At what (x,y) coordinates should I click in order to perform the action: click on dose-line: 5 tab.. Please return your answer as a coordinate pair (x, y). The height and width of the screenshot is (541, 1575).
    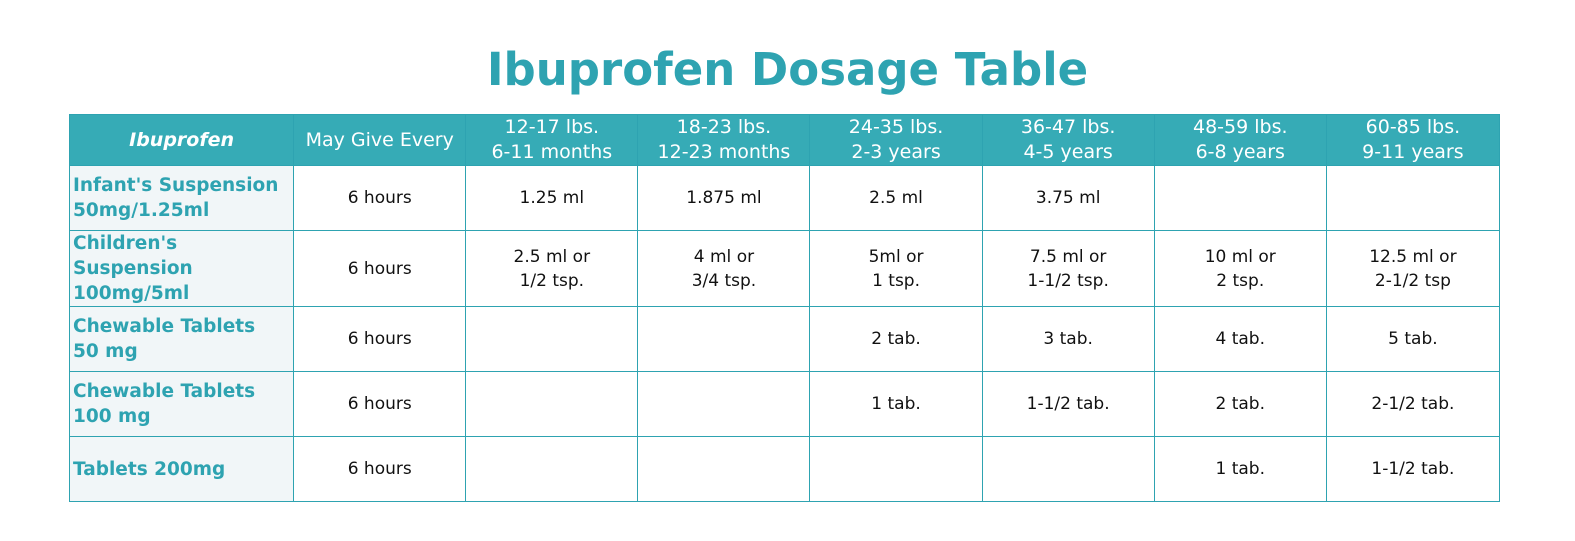
    Looking at the image, I should click on (1413, 339).